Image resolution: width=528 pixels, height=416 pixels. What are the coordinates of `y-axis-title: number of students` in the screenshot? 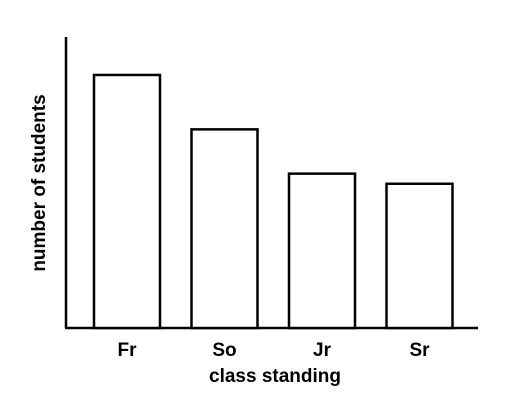 It's located at (39, 182).